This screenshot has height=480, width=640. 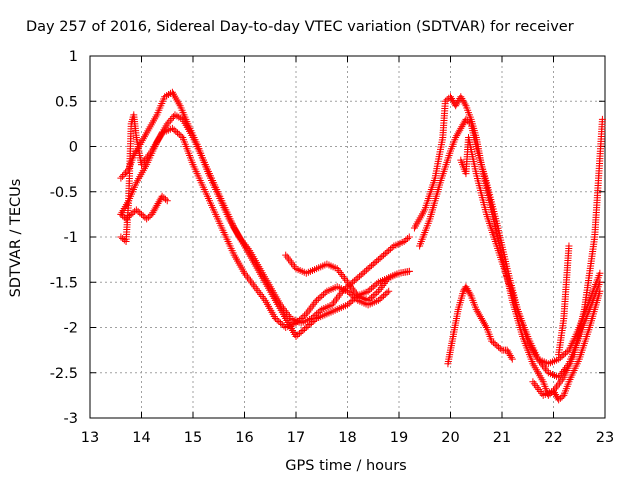 I want to click on x-tick-label: 18, so click(x=347, y=438).